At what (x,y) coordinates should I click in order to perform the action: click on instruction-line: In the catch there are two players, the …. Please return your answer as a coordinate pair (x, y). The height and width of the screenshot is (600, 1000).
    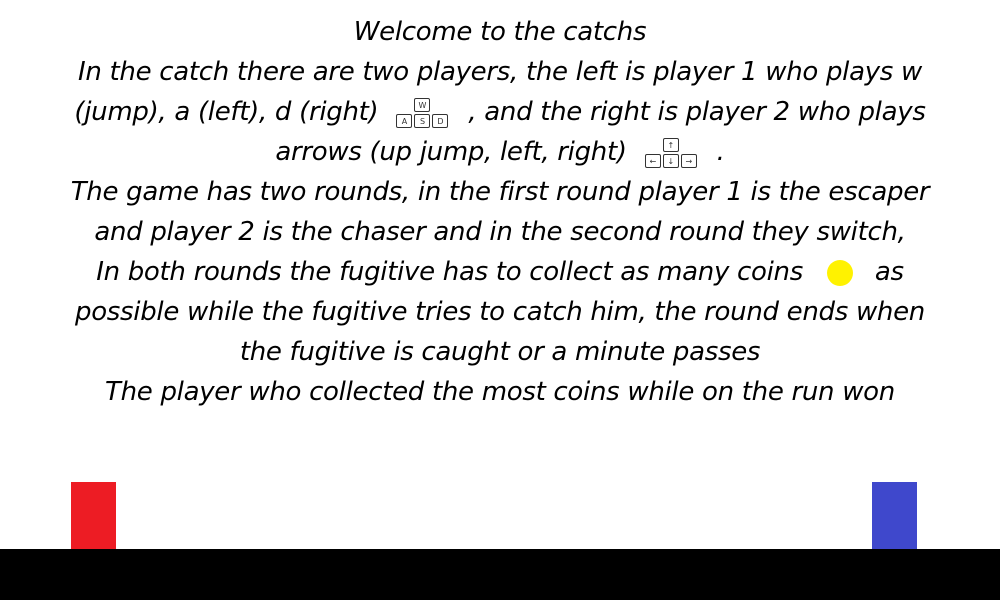
    Looking at the image, I should click on (500, 72).